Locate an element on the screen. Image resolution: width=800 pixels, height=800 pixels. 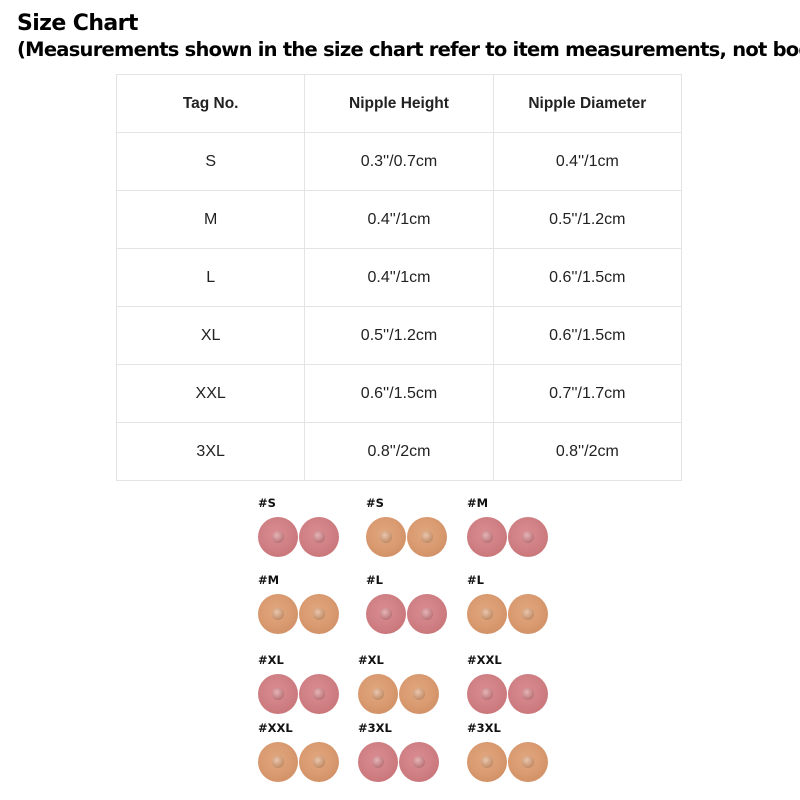
table-row: M 0.4''/1cm 0.5''/1.2cm is located at coordinates (399, 219).